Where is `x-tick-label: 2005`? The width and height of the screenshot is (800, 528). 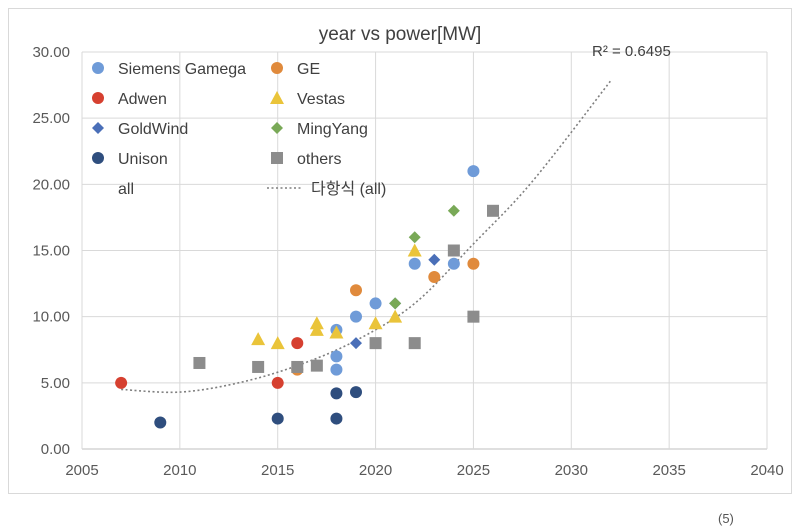
x-tick-label: 2005 is located at coordinates (81, 470).